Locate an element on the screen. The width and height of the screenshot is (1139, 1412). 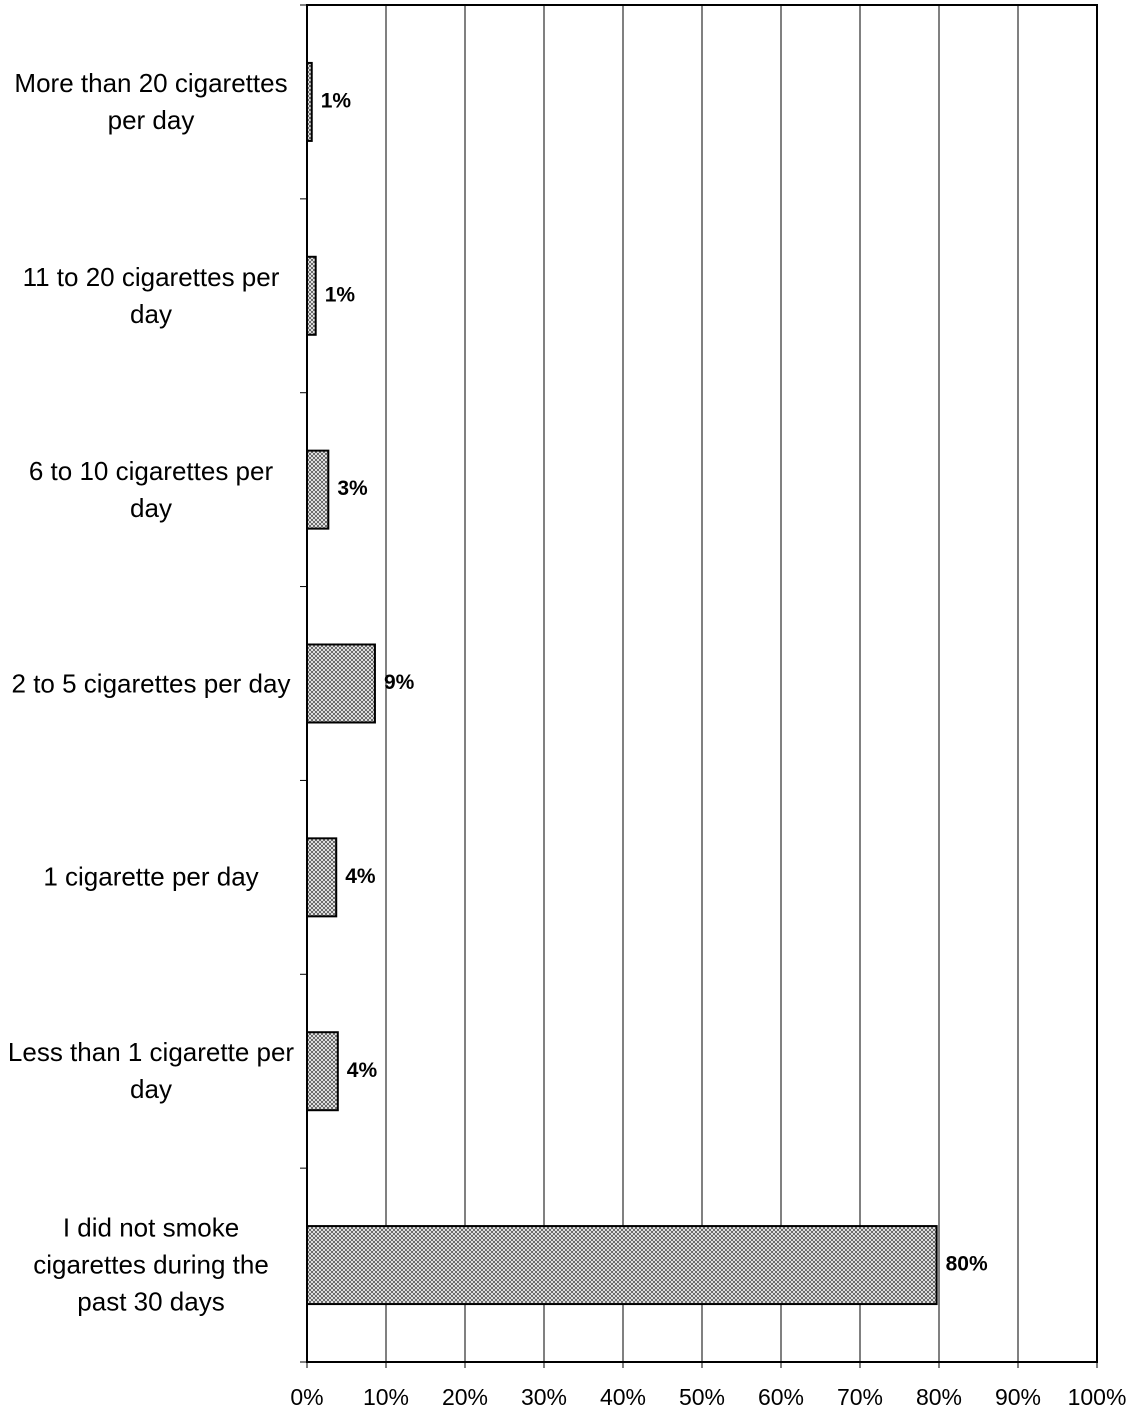
x-tick-label: 80% is located at coordinates (939, 1397).